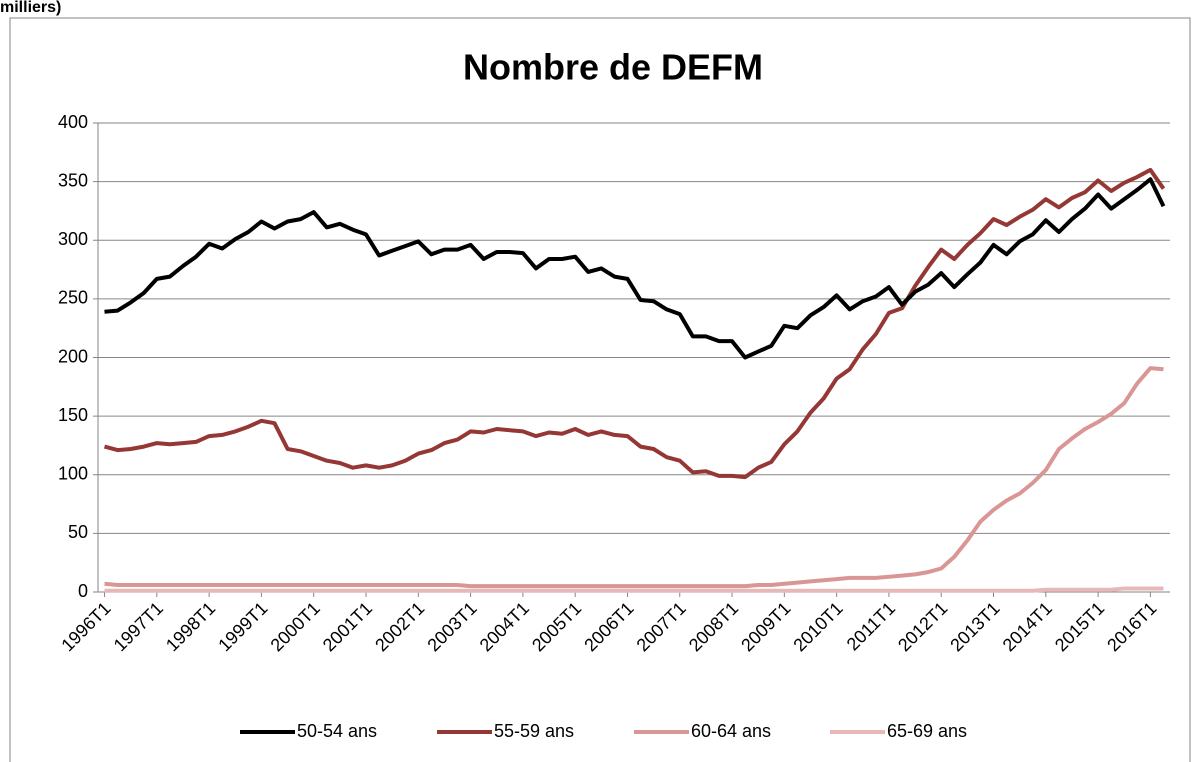 The width and height of the screenshot is (1201, 762). I want to click on y-tick-label: 50, so click(78, 532).